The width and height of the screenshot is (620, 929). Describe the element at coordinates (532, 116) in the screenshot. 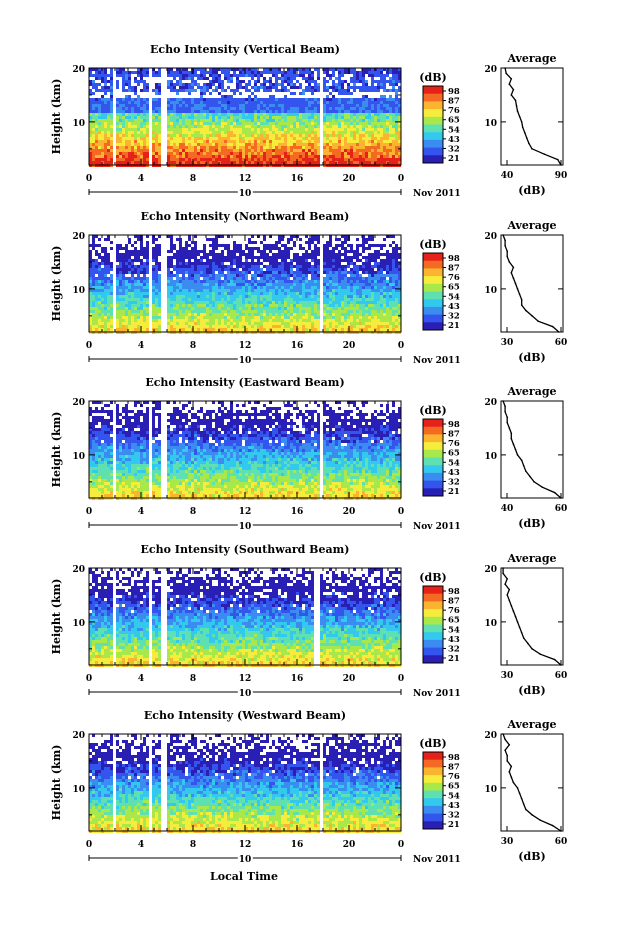

I see `profile-frame` at that location.